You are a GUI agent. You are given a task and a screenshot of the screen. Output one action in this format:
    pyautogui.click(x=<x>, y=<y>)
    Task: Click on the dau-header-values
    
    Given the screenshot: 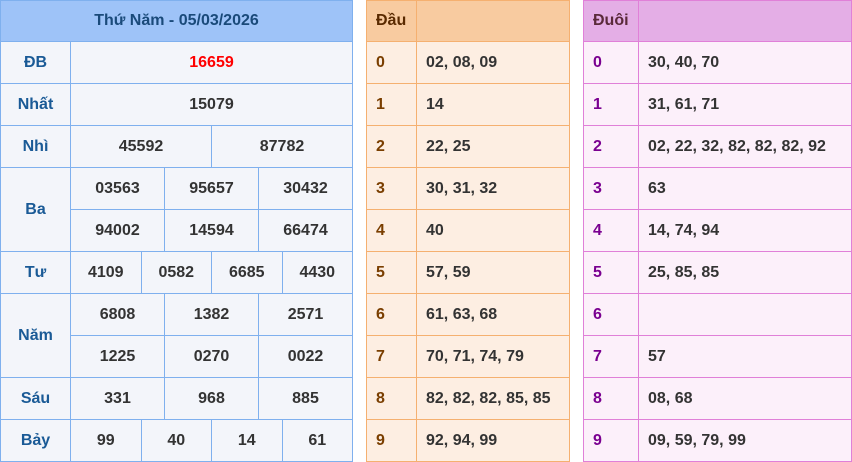 What is the action you would take?
    pyautogui.click(x=493, y=21)
    